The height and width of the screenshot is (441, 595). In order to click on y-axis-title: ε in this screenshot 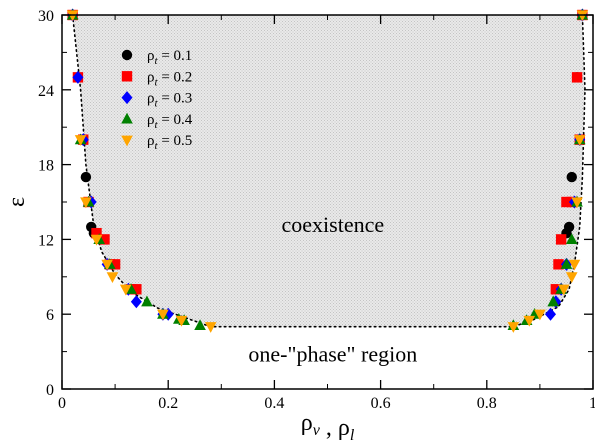, I will do `click(17, 202)`.